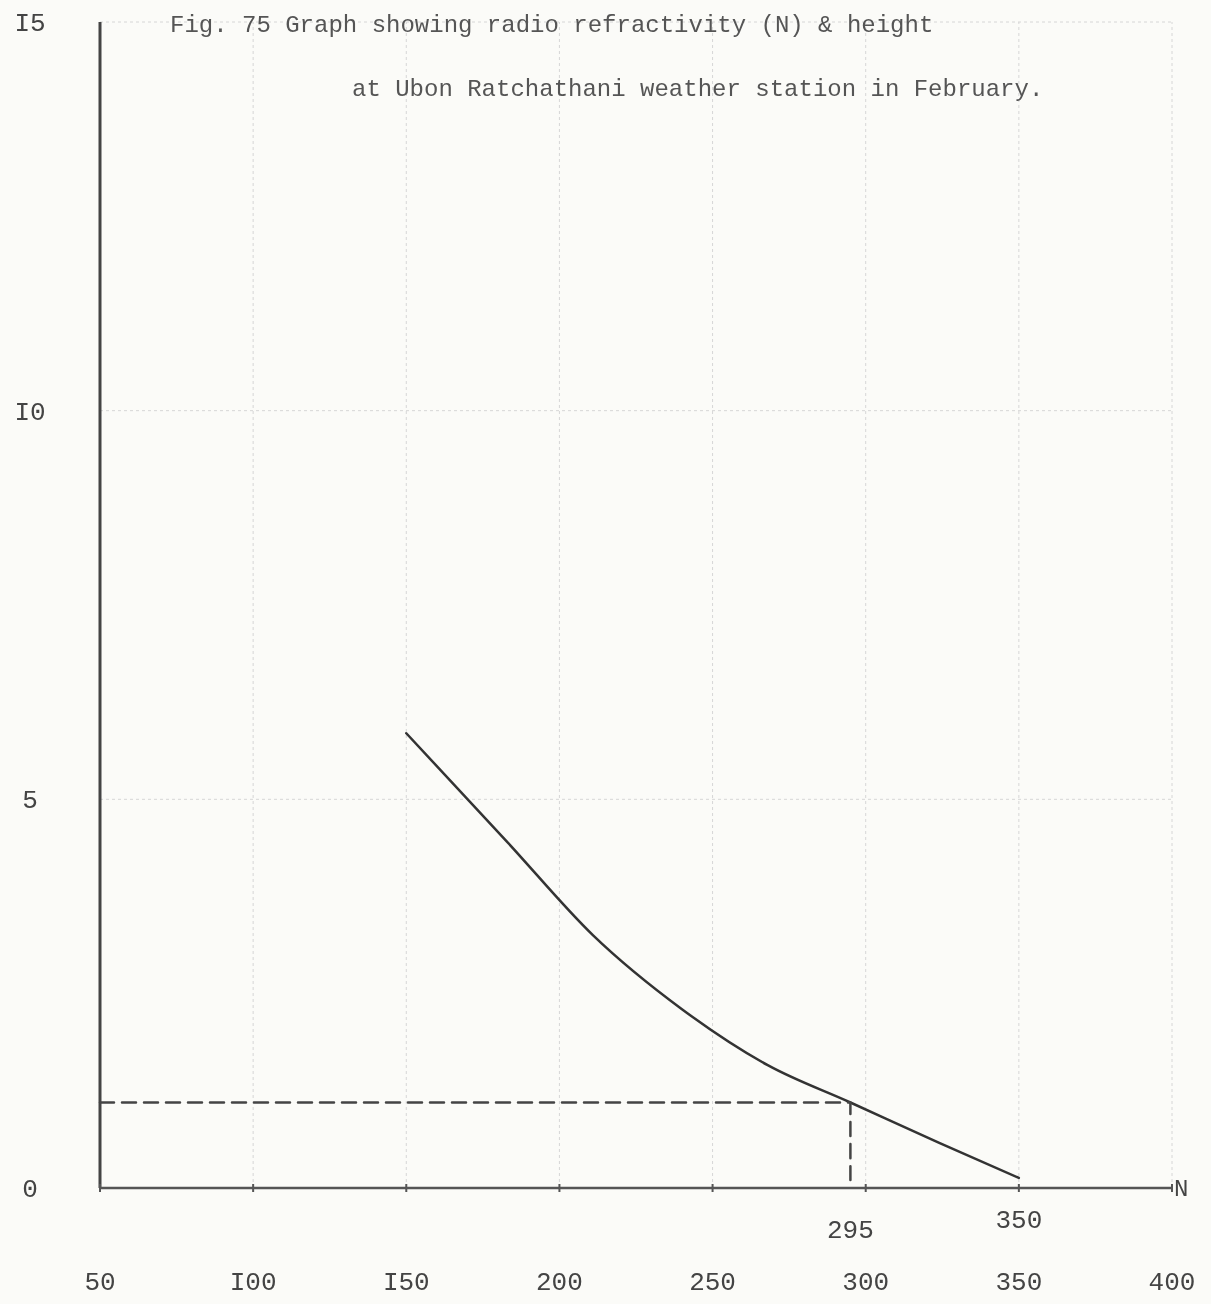  What do you see at coordinates (1181, 1190) in the screenshot?
I see `x-axis-title: N` at bounding box center [1181, 1190].